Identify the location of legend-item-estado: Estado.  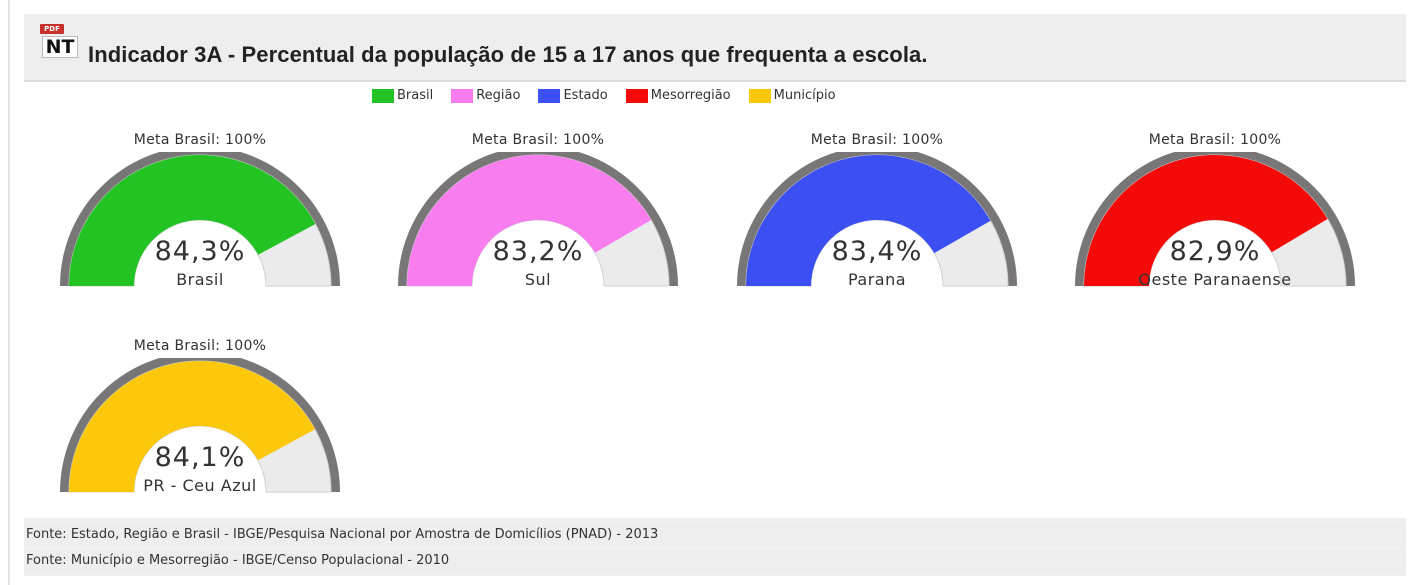
(573, 95).